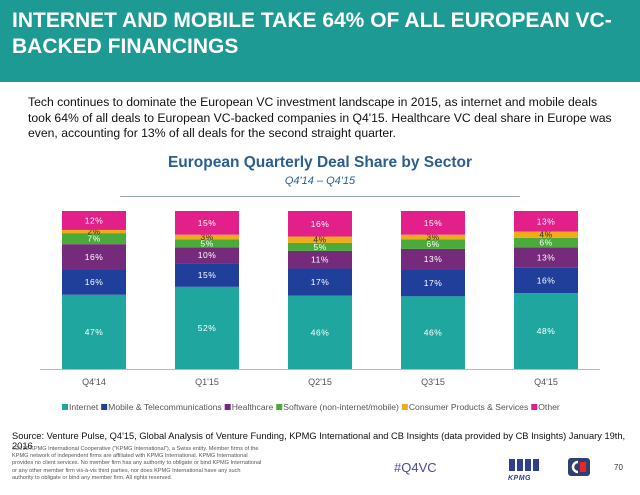 The width and height of the screenshot is (640, 495). I want to click on data-label: 52%, so click(207, 328).